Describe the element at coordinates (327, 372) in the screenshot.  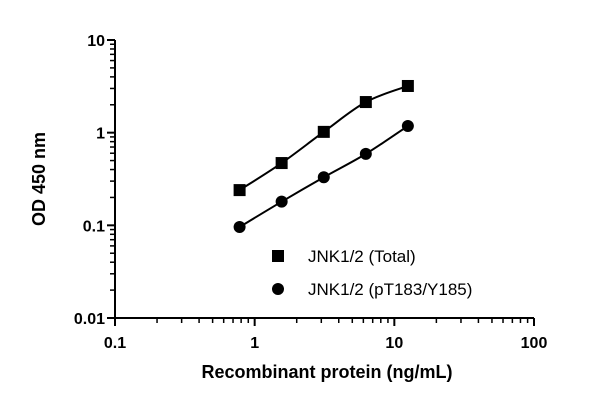
I see `x-axis-title: Recombinant protein (ng/mL)` at that location.